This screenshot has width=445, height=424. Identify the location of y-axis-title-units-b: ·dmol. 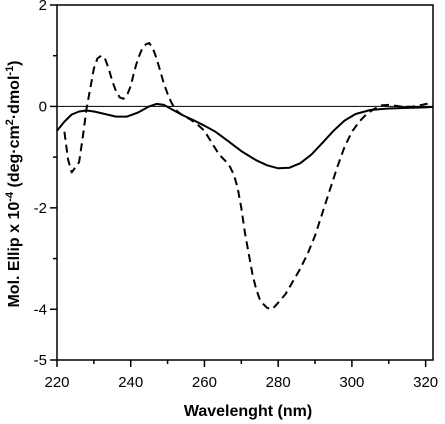
(14, 98).